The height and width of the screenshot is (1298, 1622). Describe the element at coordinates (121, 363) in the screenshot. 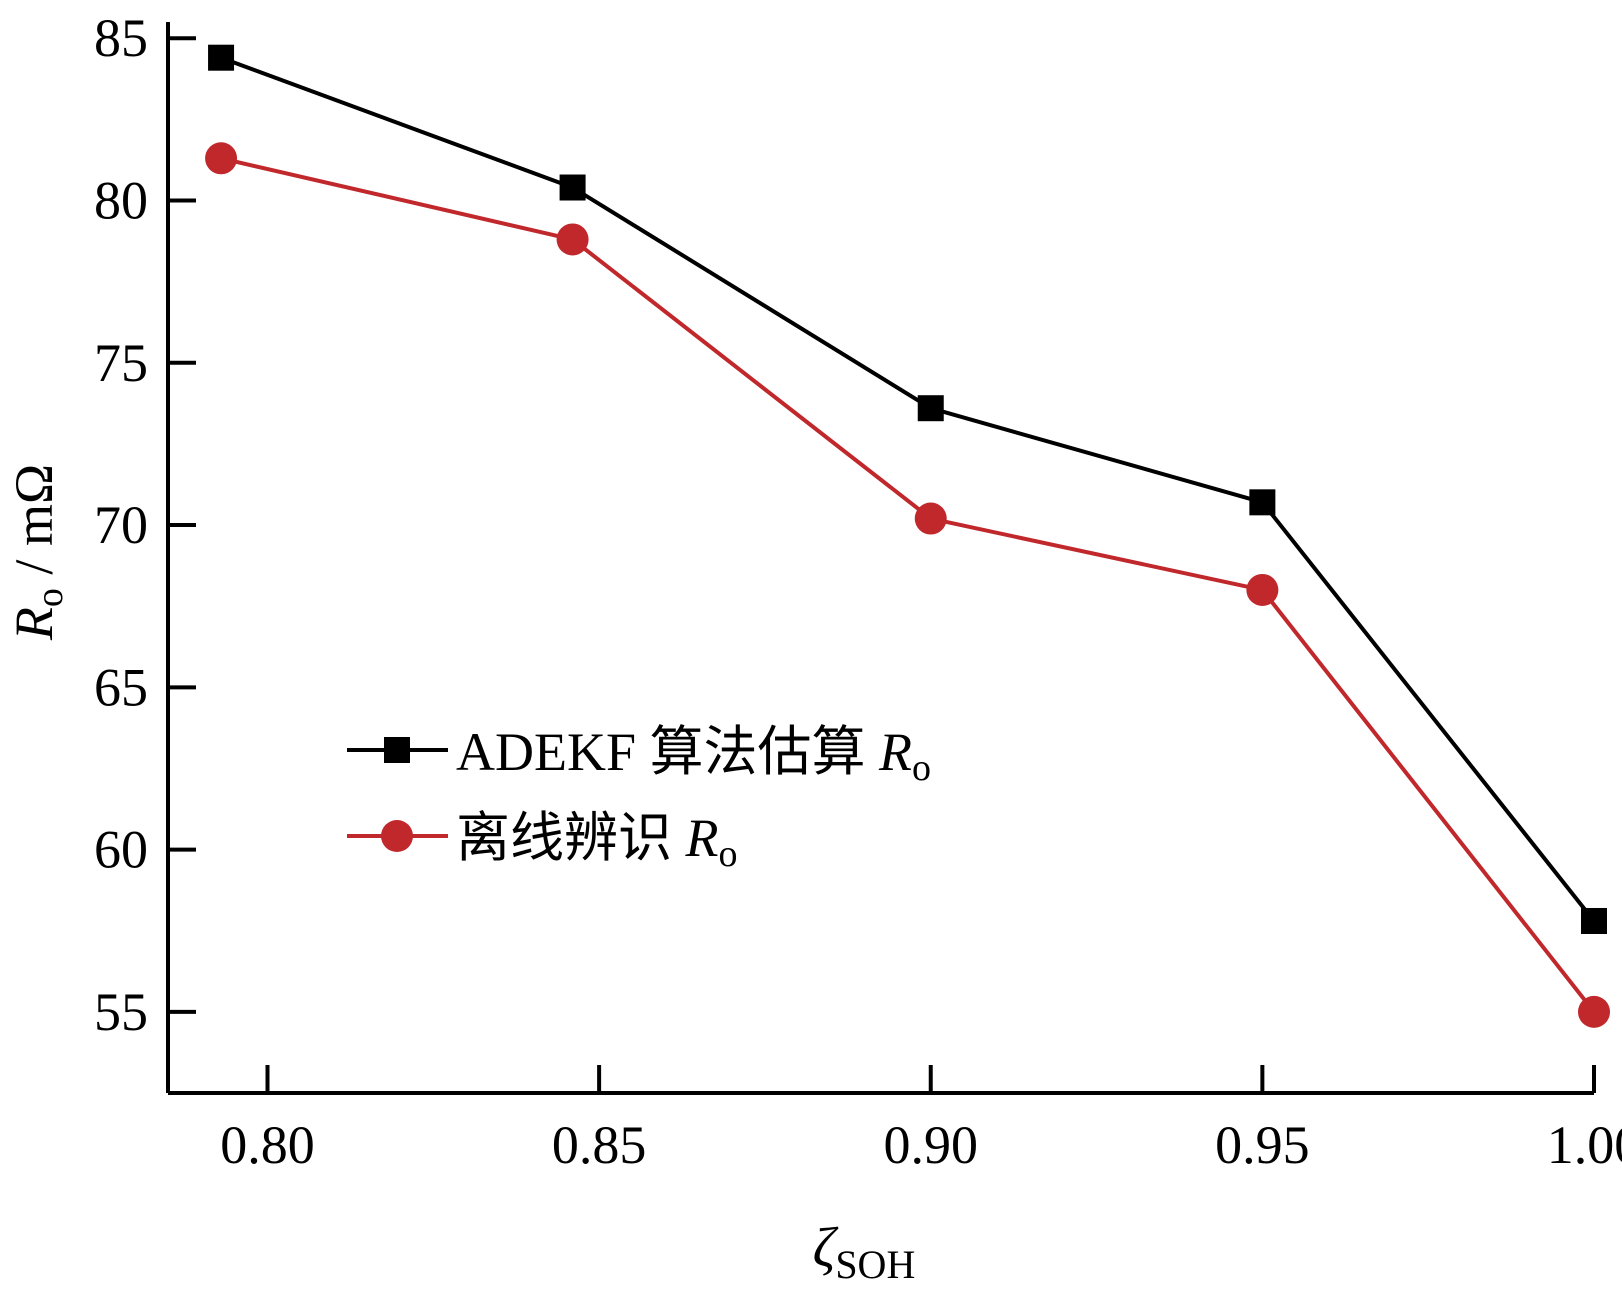

I see `y-tick-label: 75` at that location.